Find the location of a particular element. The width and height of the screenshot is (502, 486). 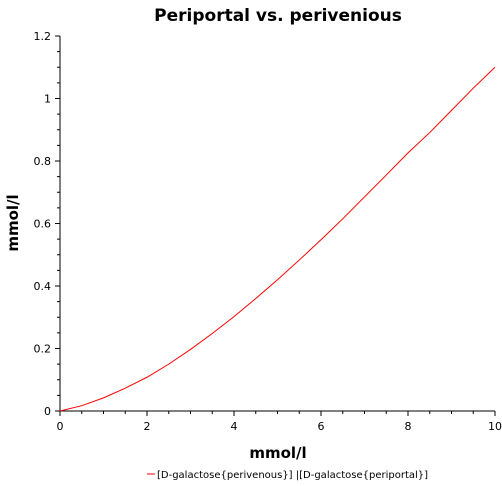

x-tick-label: 10 is located at coordinates (495, 426).